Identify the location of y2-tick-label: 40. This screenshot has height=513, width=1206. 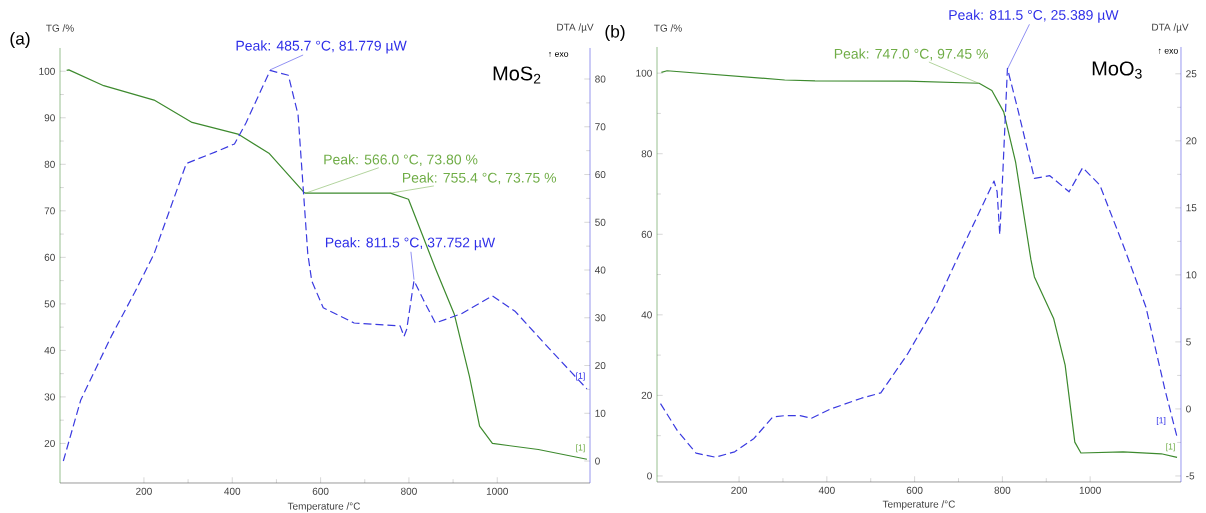
(600, 270).